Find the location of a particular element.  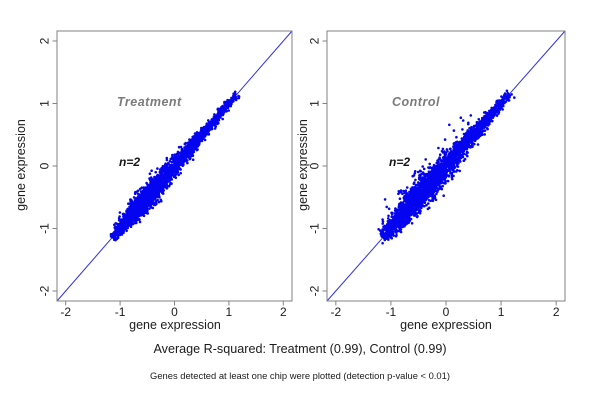

control-y-axis-label: gene expression is located at coordinates (303, 165).